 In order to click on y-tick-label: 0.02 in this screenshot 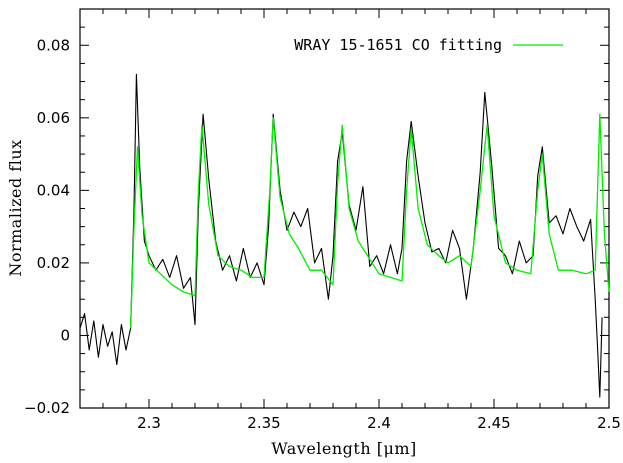, I will do `click(53, 263)`.